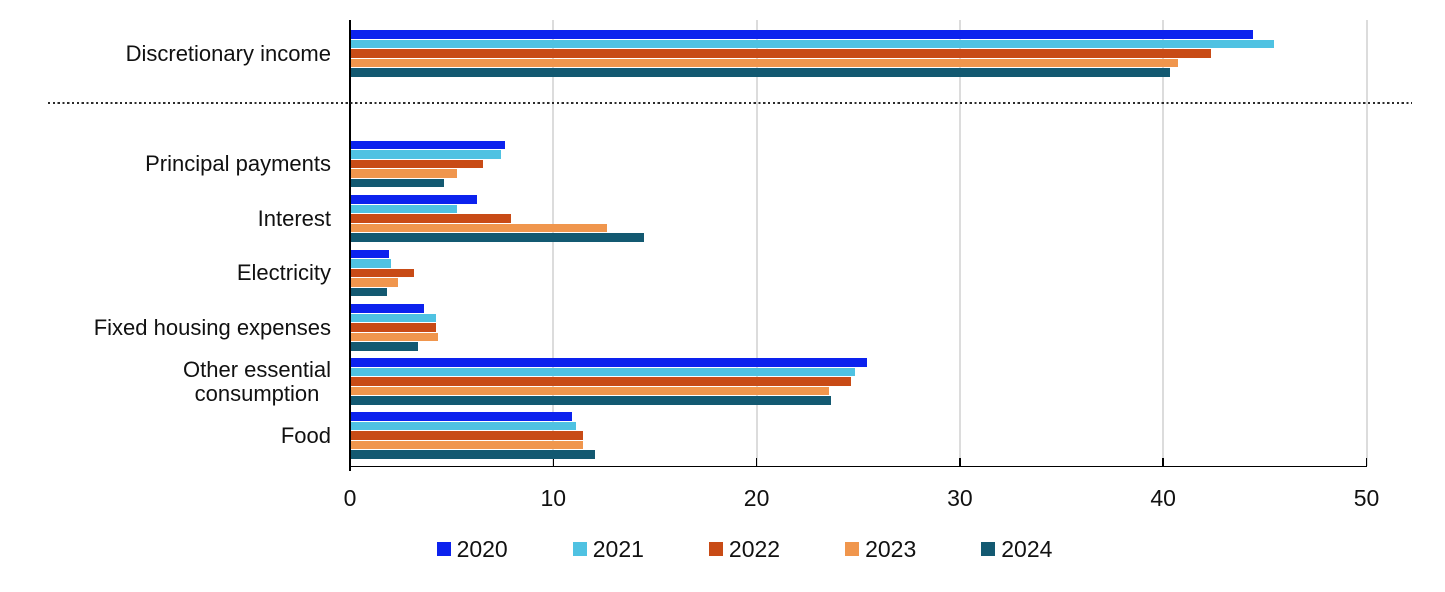  I want to click on bar-2021-principal-payments, so click(426, 154).